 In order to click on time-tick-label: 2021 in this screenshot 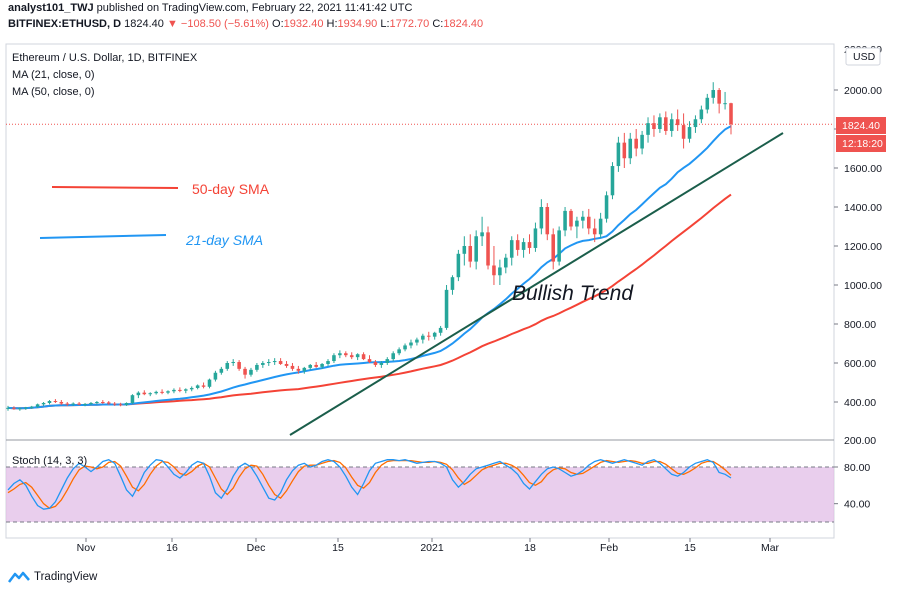, I will do `click(432, 548)`.